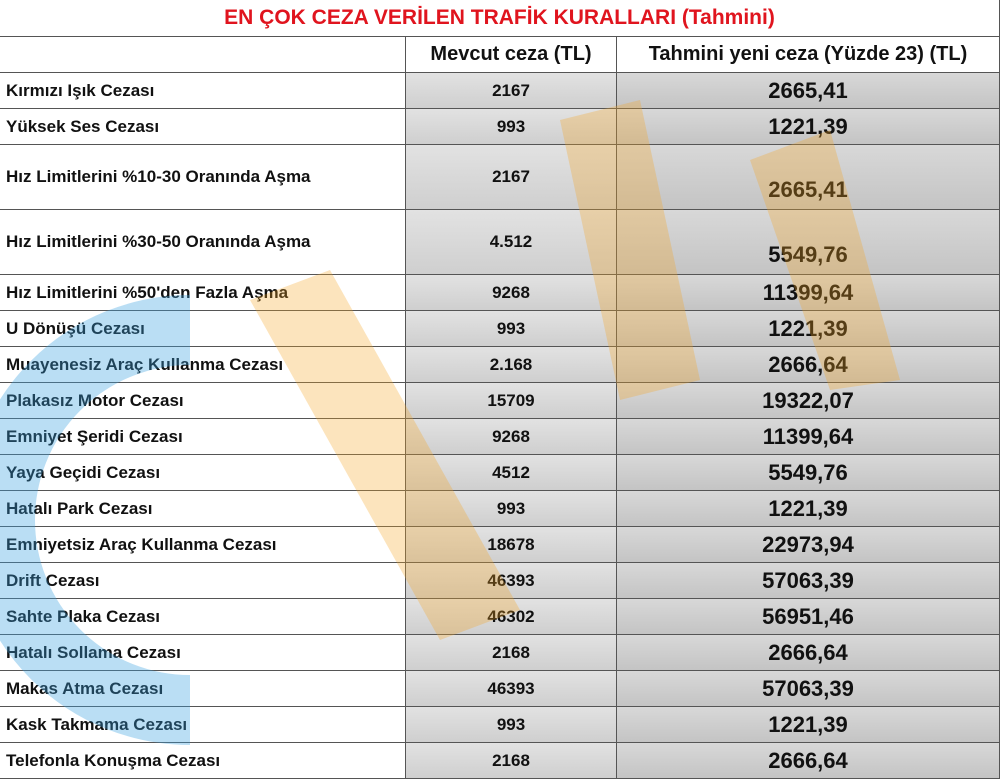  What do you see at coordinates (511, 365) in the screenshot?
I see `current-fine: 2.168` at bounding box center [511, 365].